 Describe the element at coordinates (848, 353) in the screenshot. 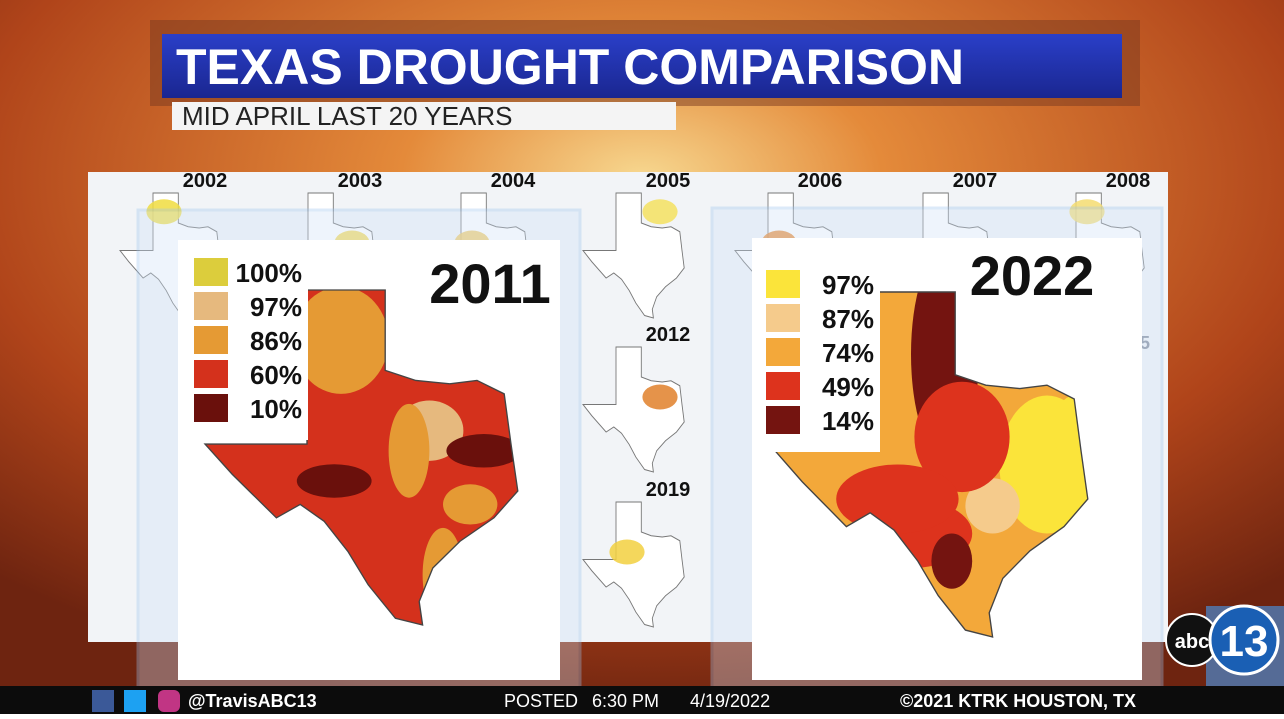

I see `legend-label: 74%` at that location.